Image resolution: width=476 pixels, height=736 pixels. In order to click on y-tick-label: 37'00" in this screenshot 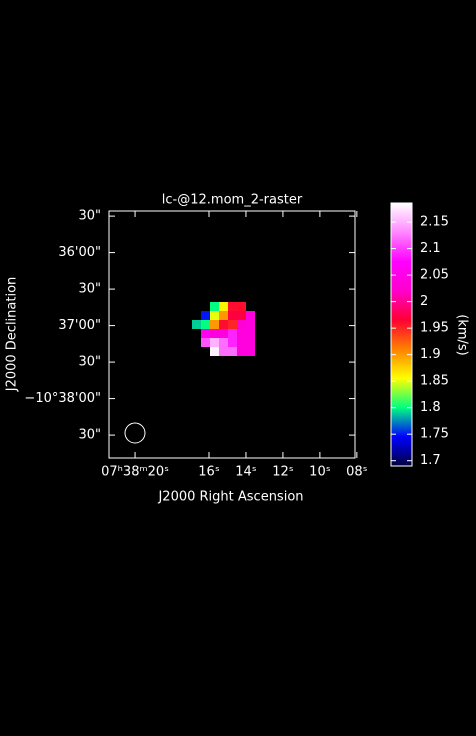, I will do `click(79, 325)`.